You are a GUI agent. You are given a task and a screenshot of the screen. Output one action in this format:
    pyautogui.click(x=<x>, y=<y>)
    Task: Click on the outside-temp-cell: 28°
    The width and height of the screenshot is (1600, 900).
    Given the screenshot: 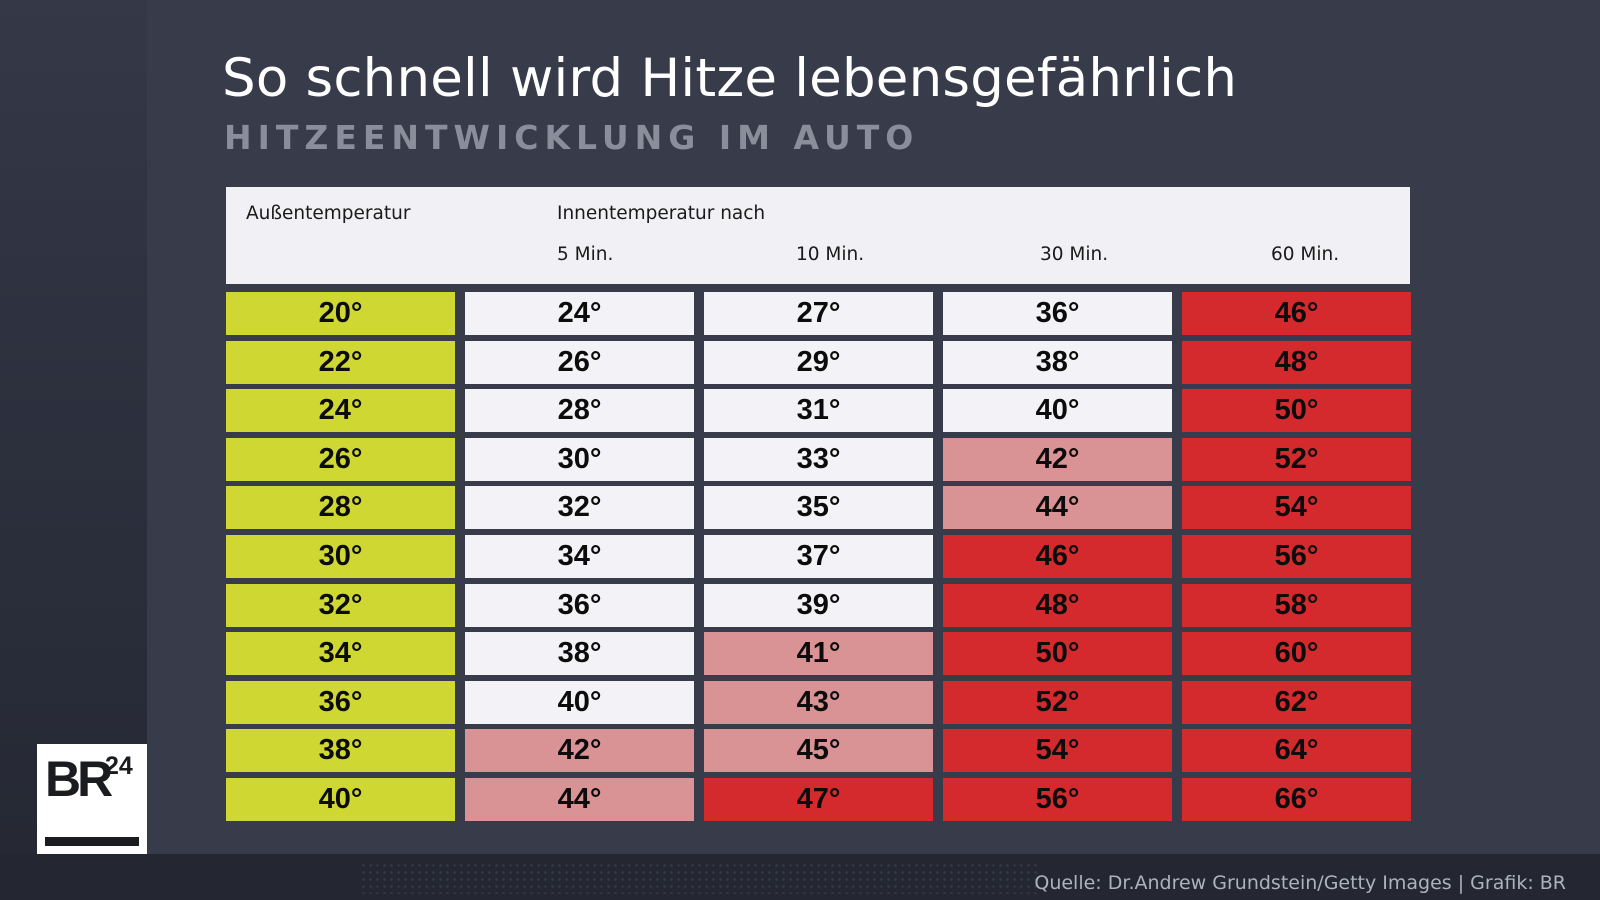 What is the action you would take?
    pyautogui.click(x=340, y=508)
    